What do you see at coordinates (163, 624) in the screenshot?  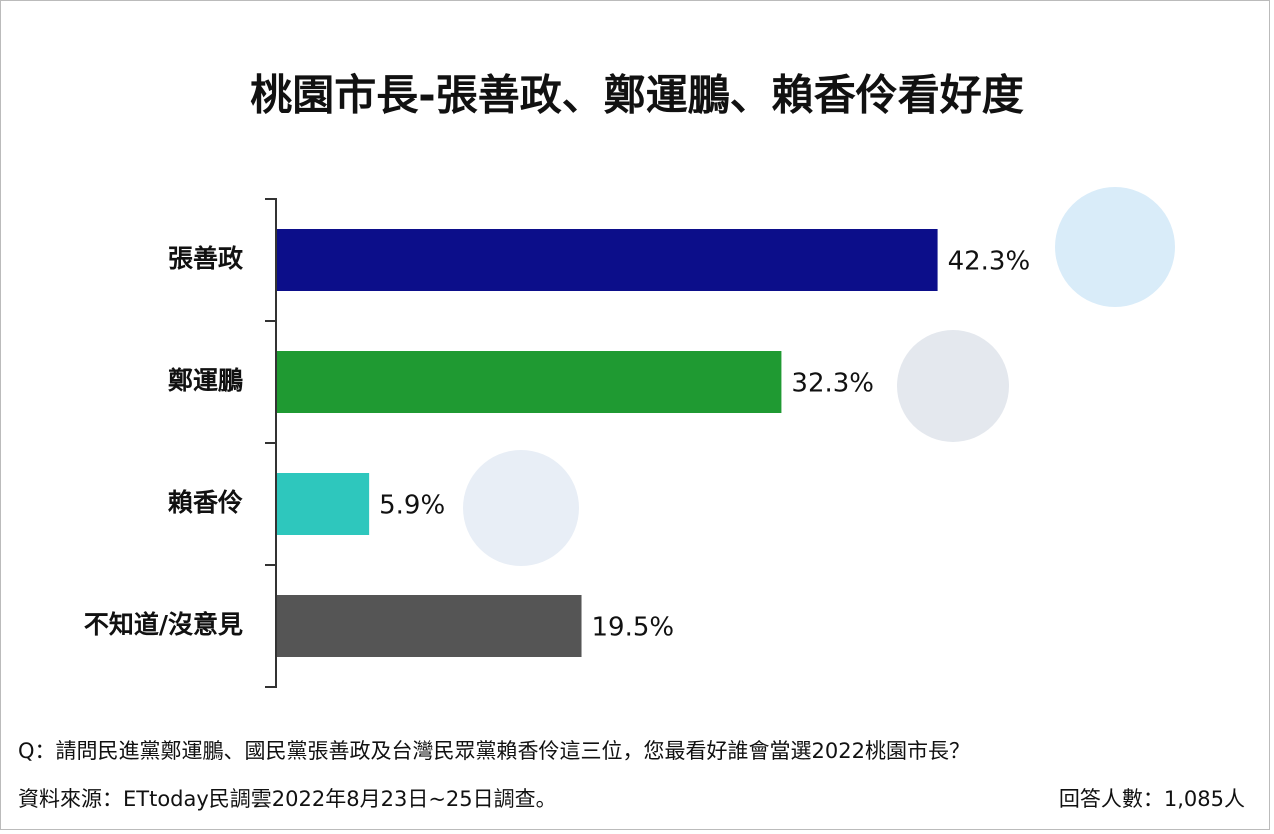 I see `y-tick-label: 不知道/沒意見` at bounding box center [163, 624].